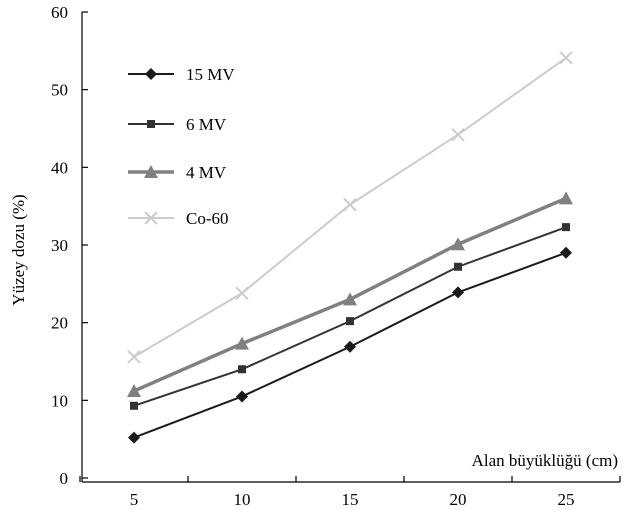 Image resolution: width=634 pixels, height=510 pixels. Describe the element at coordinates (59, 167) in the screenshot. I see `y-tick-label: 40` at that location.